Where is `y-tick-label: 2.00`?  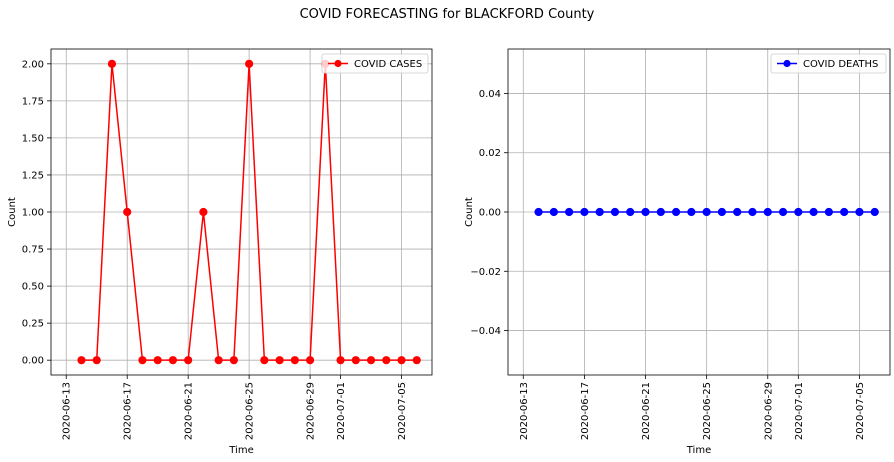 y-tick-label: 2.00 is located at coordinates (33, 64).